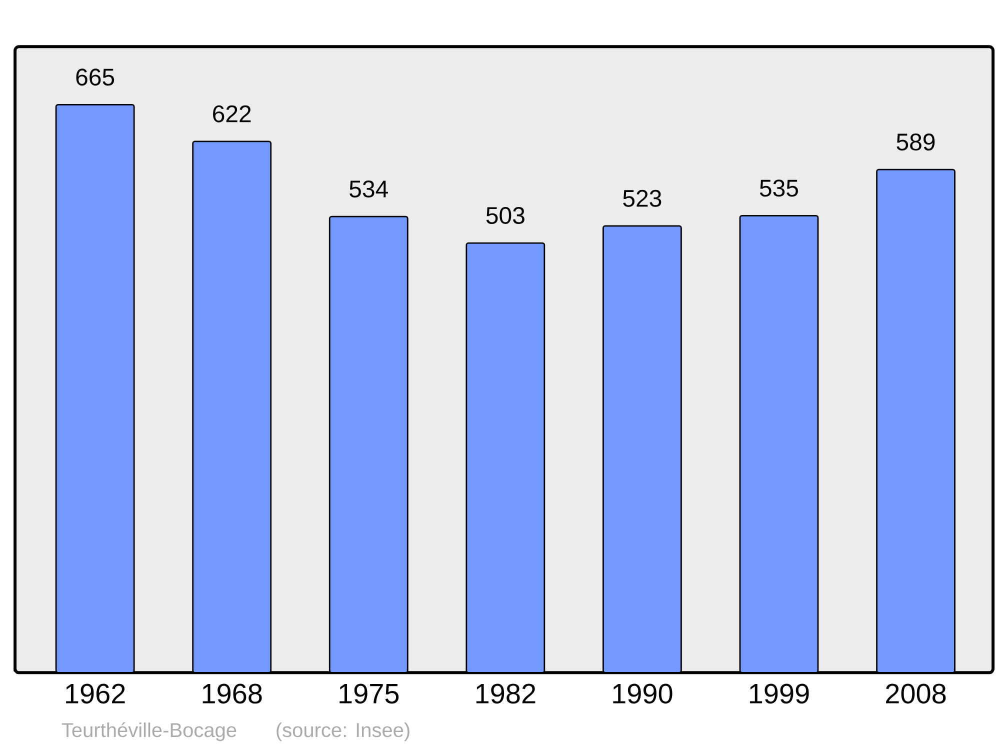 Image resolution: width=1000 pixels, height=747 pixels. Describe the element at coordinates (506, 694) in the screenshot. I see `x-tick-label: 1982` at that location.